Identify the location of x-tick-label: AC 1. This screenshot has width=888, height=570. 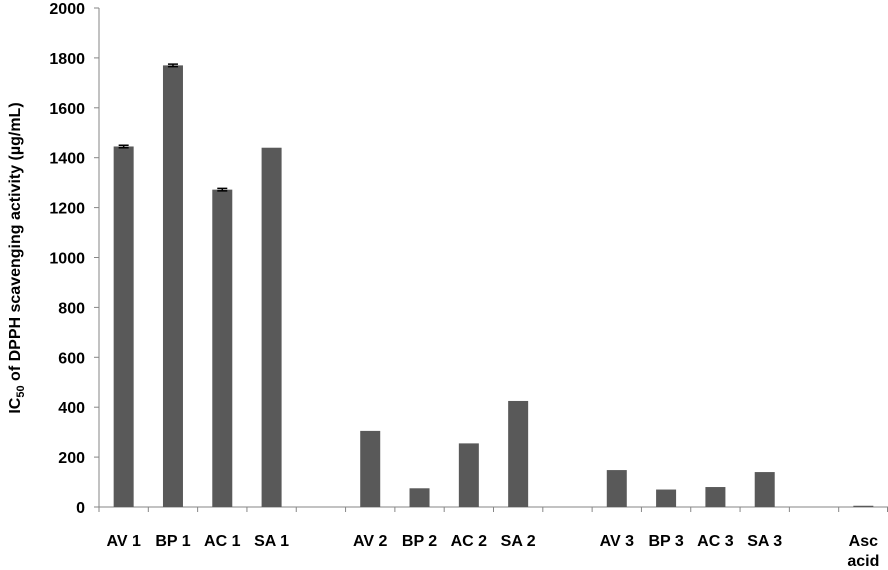
(222, 541).